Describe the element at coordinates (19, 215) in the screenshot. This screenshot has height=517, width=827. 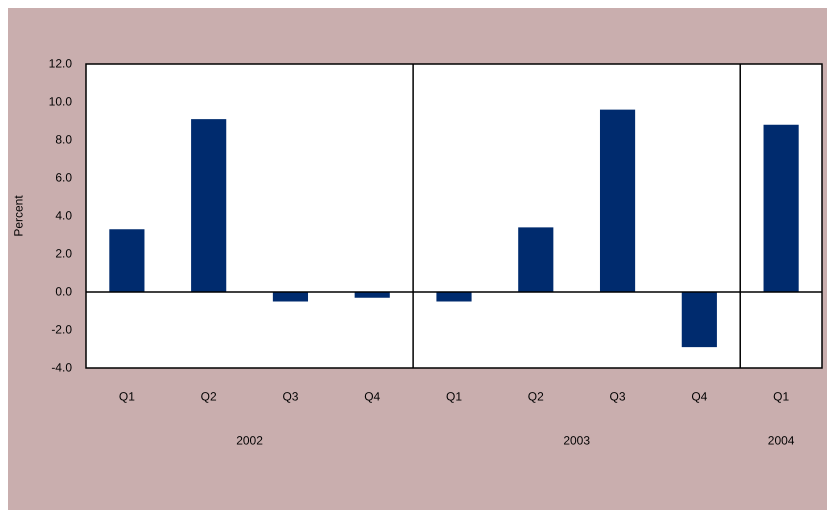
I see `y-axis-title: Percent` at that location.